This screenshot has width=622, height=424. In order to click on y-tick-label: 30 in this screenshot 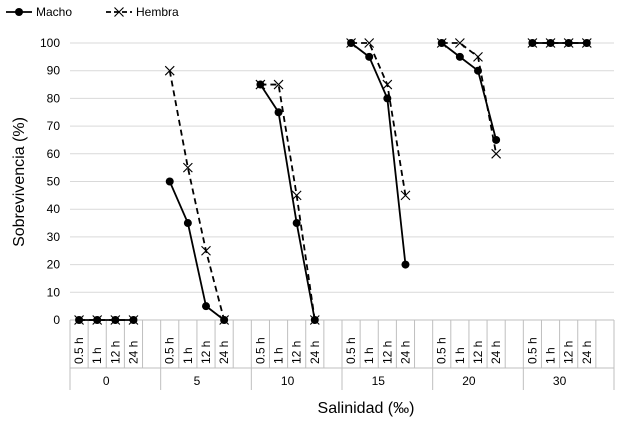, I will do `click(54, 237)`.